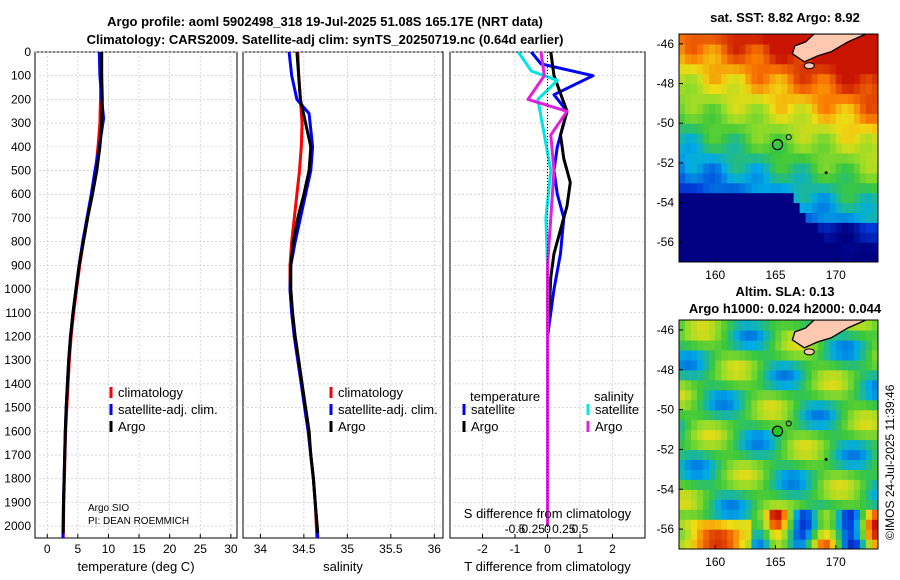 The width and height of the screenshot is (900, 580). What do you see at coordinates (348, 549) in the screenshot?
I see `salinity-x-tick-label: 35` at bounding box center [348, 549].